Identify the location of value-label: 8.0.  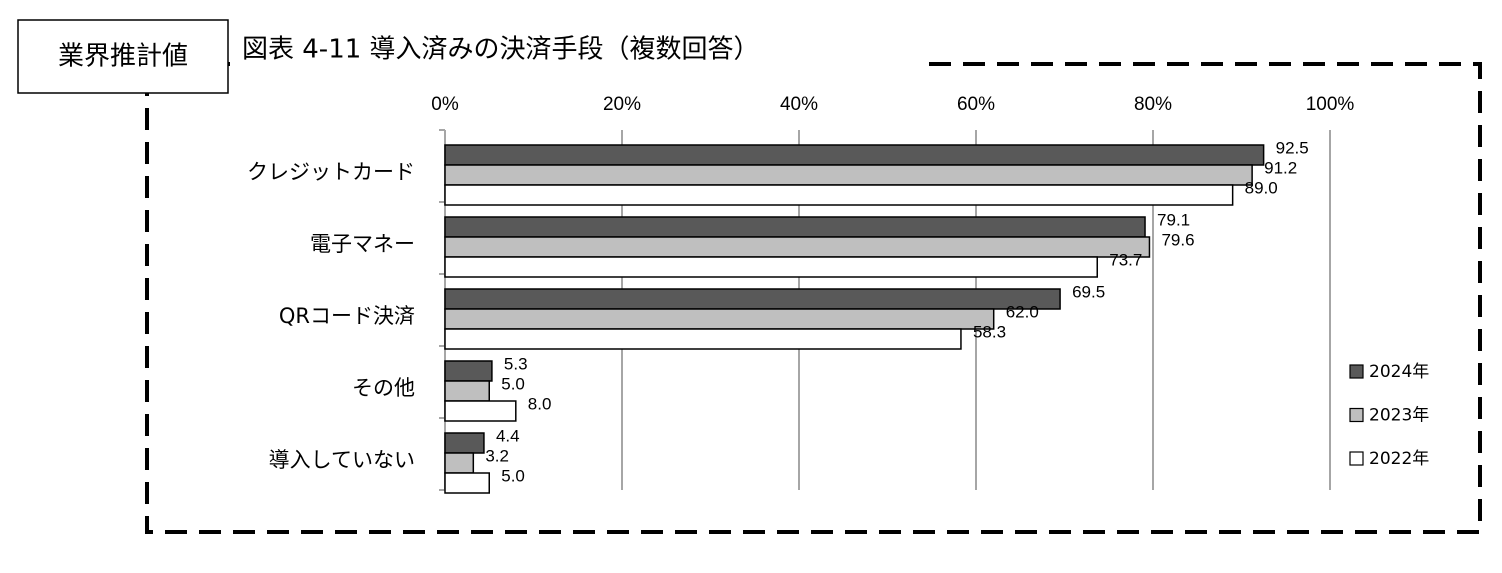
(540, 403).